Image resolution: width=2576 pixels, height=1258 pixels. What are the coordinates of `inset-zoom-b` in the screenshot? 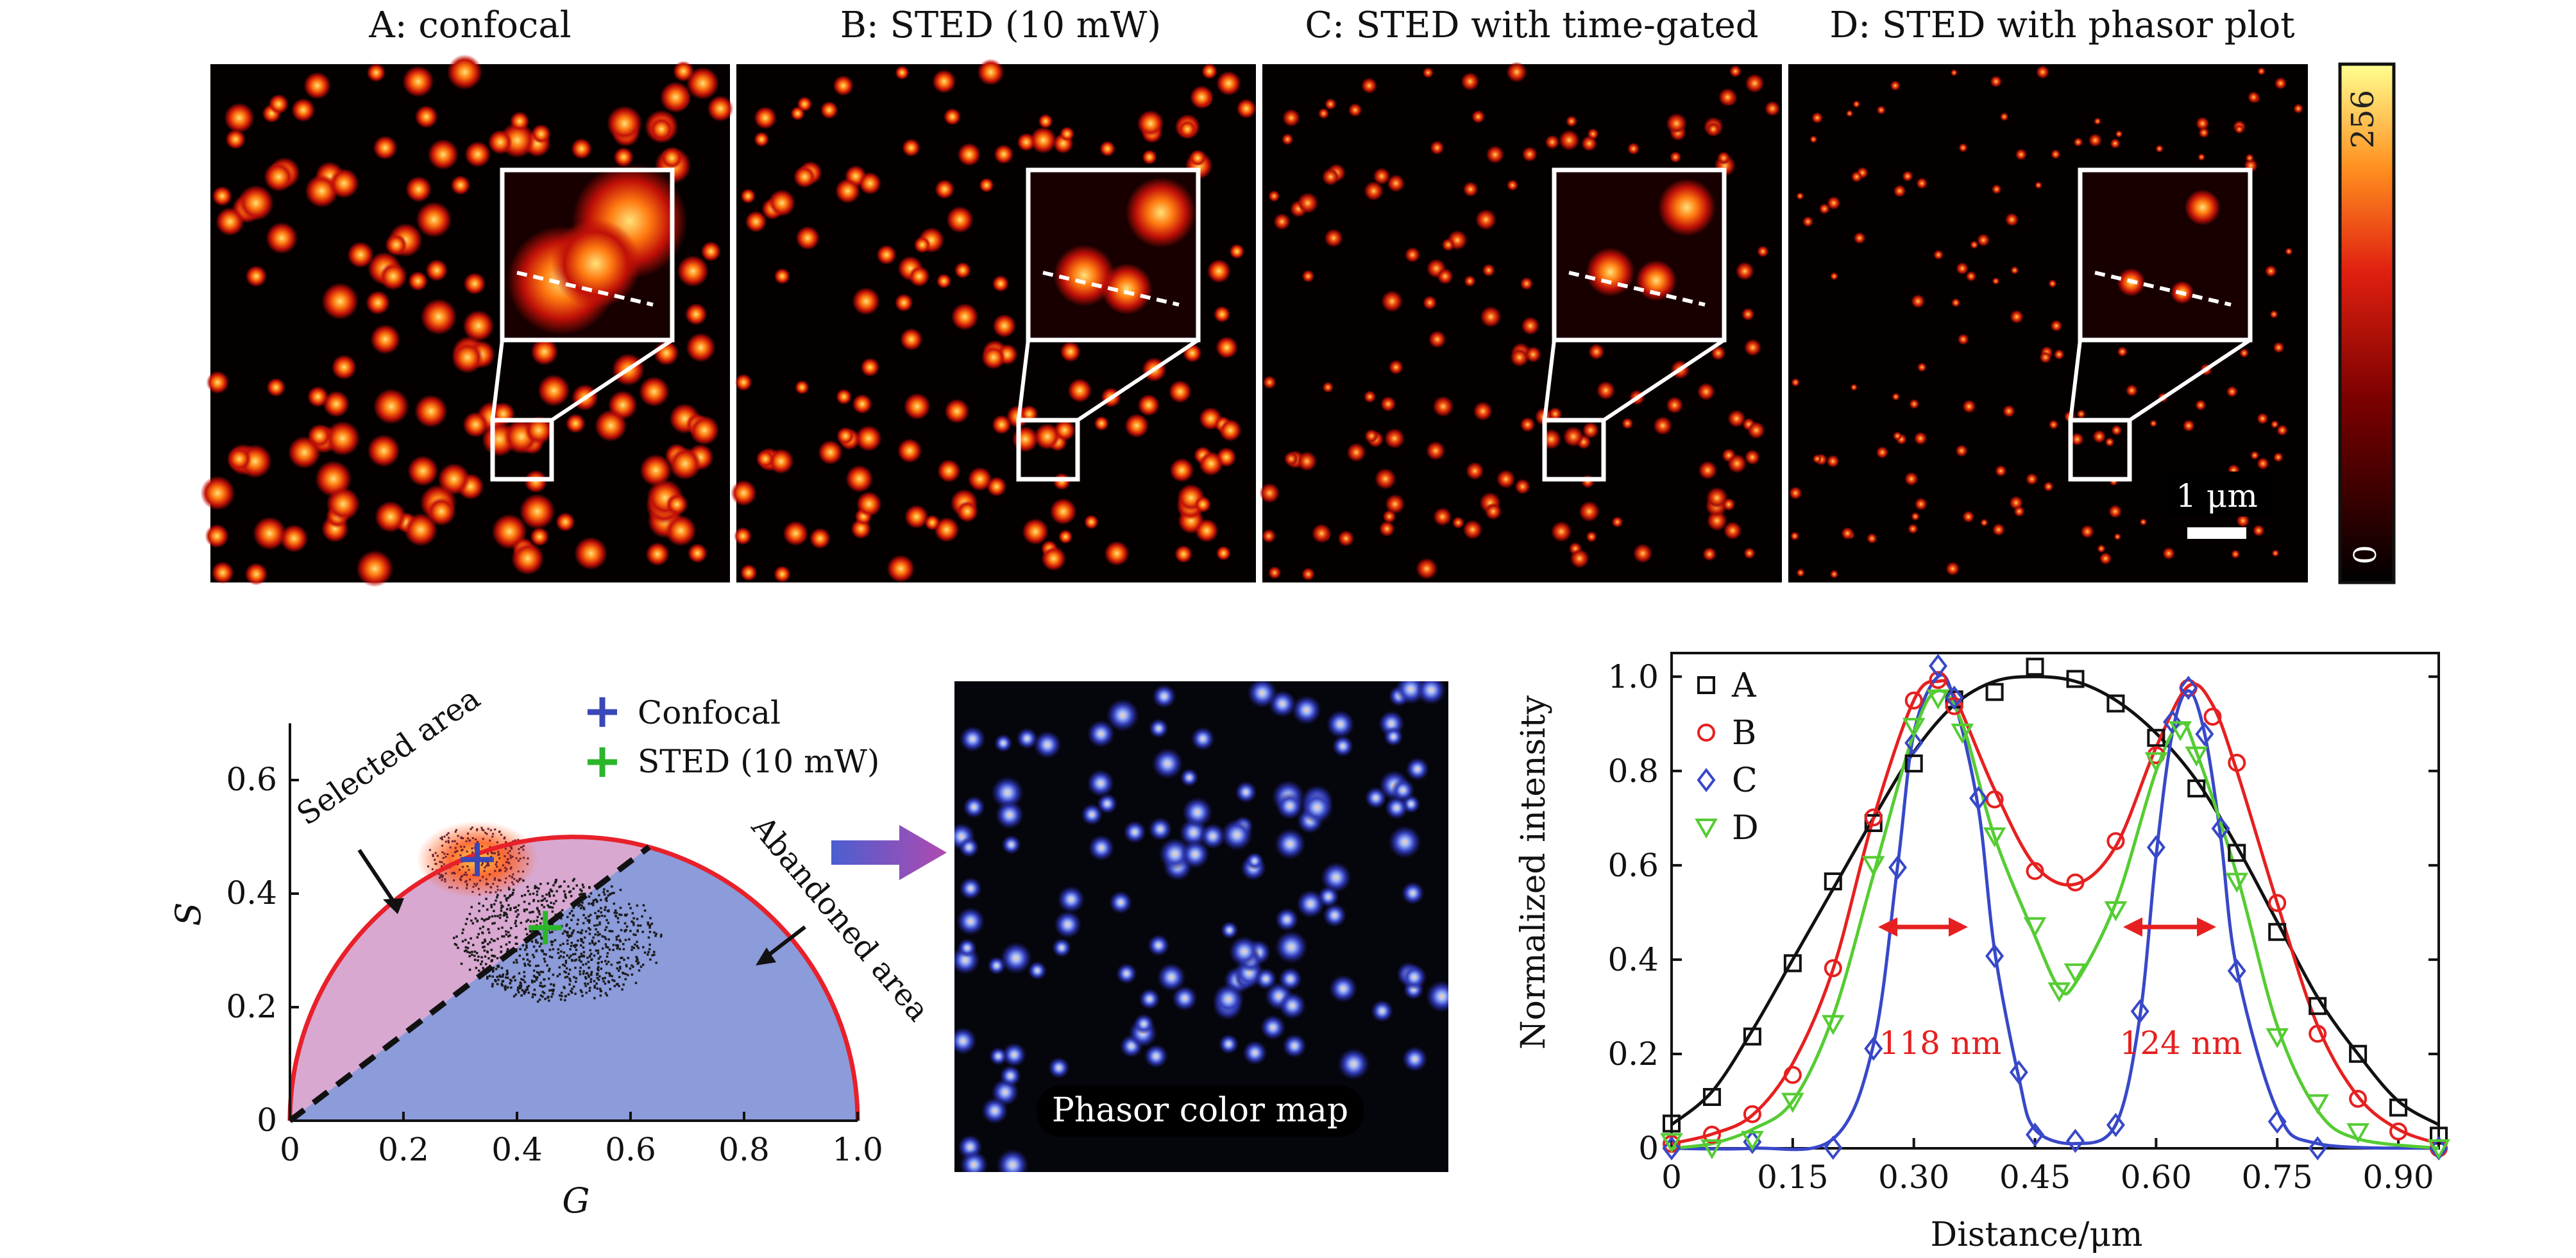 It's located at (1108, 324).